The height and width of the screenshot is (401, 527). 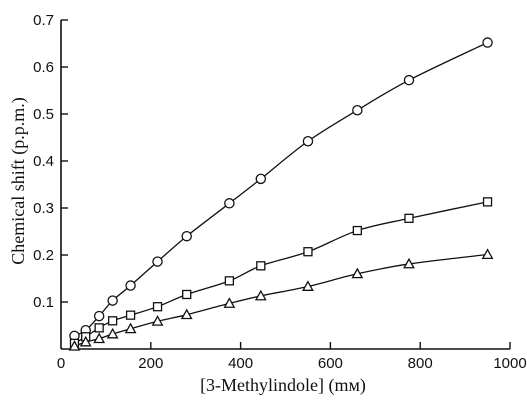 I want to click on y-tick-label: 0.6, so click(x=43, y=67).